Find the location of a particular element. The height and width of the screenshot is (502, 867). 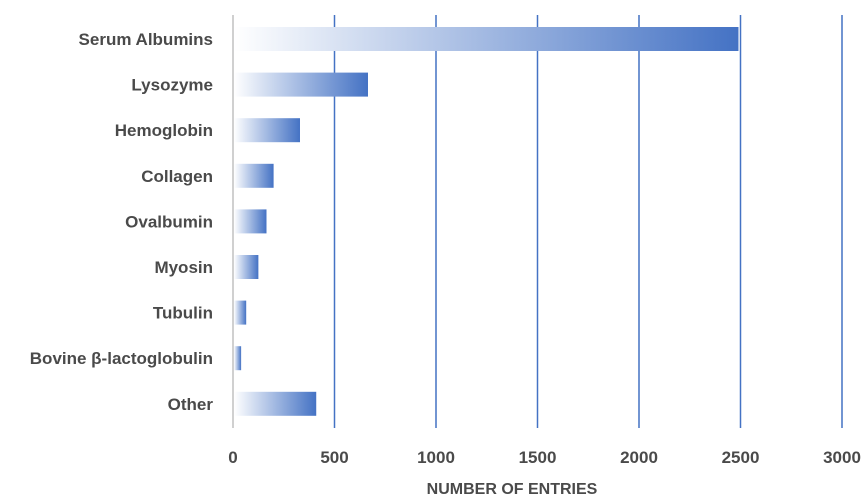

x-tick-label: 2500 is located at coordinates (741, 457).